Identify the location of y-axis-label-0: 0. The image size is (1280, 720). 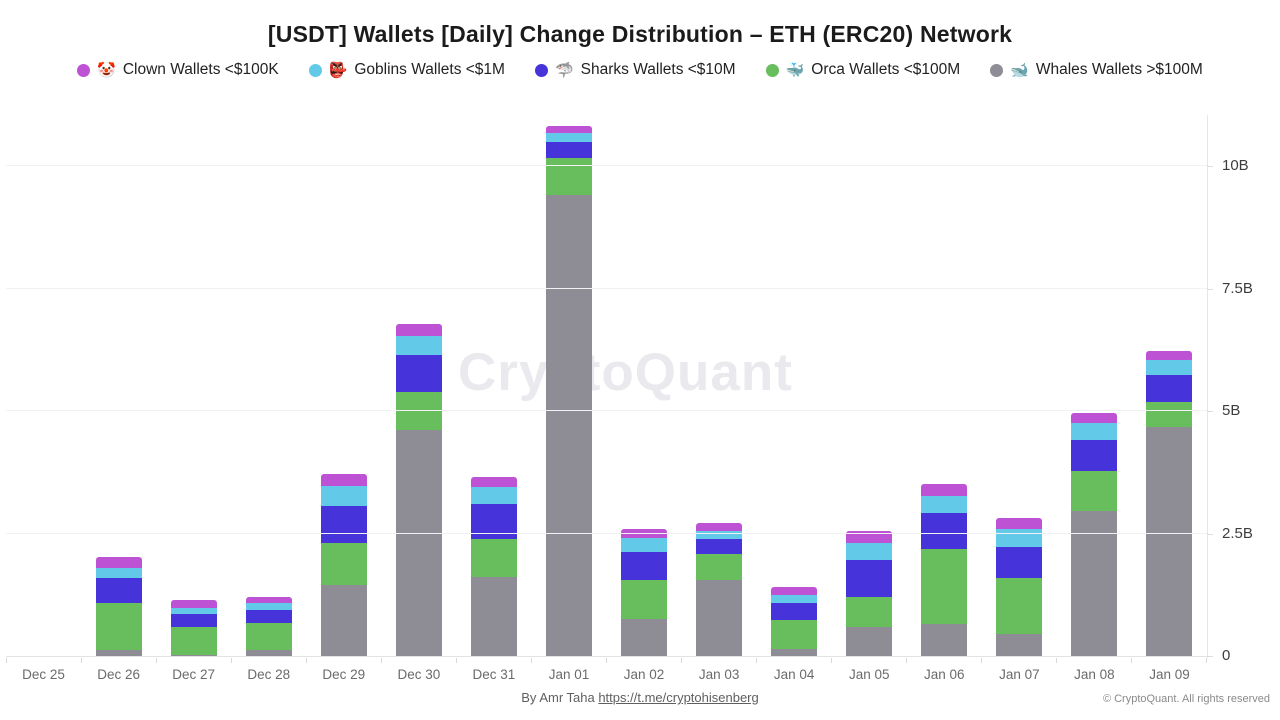
(1226, 655).